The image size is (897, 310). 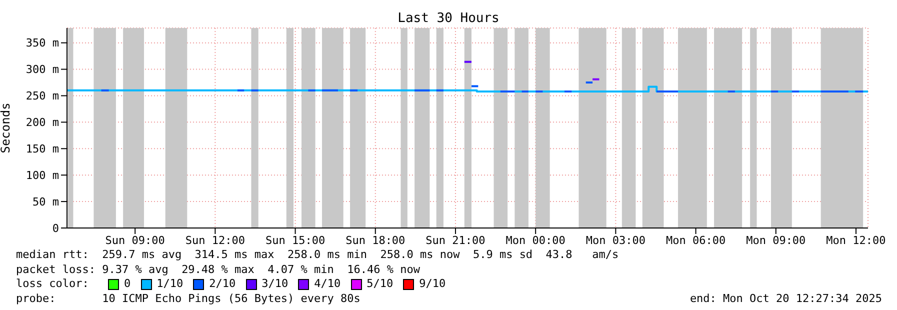 I want to click on text: median rtt: 259.7 ms avg 314.5 ms max 258.0 ms min 258.0 ms now 5.9 ms sd 43.8 am/s, so click(x=318, y=255).